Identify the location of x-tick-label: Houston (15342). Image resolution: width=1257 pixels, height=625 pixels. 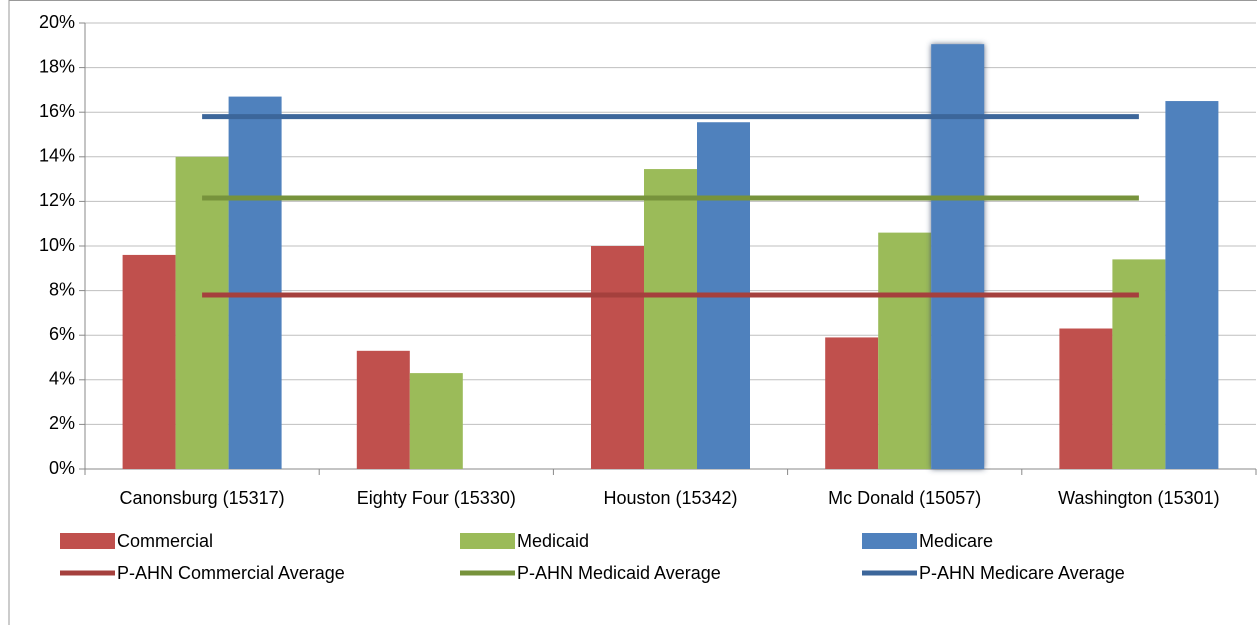
(670, 498).